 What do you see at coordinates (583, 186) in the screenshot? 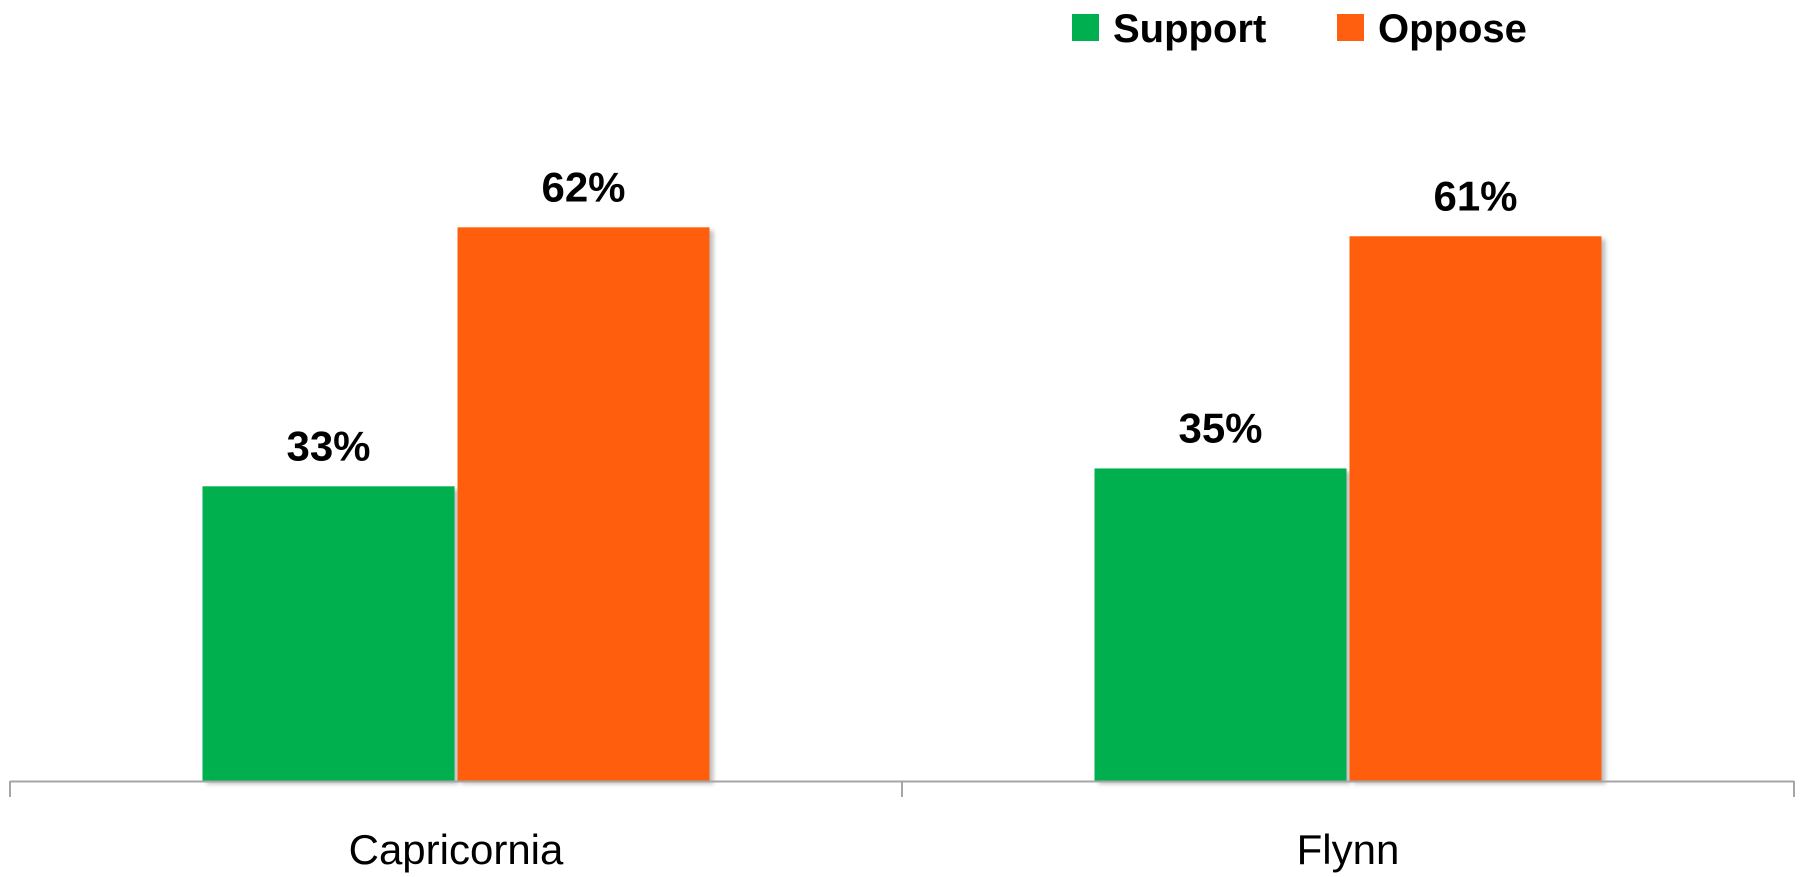
I see `data-label-oppose-capricornia: 62%` at bounding box center [583, 186].